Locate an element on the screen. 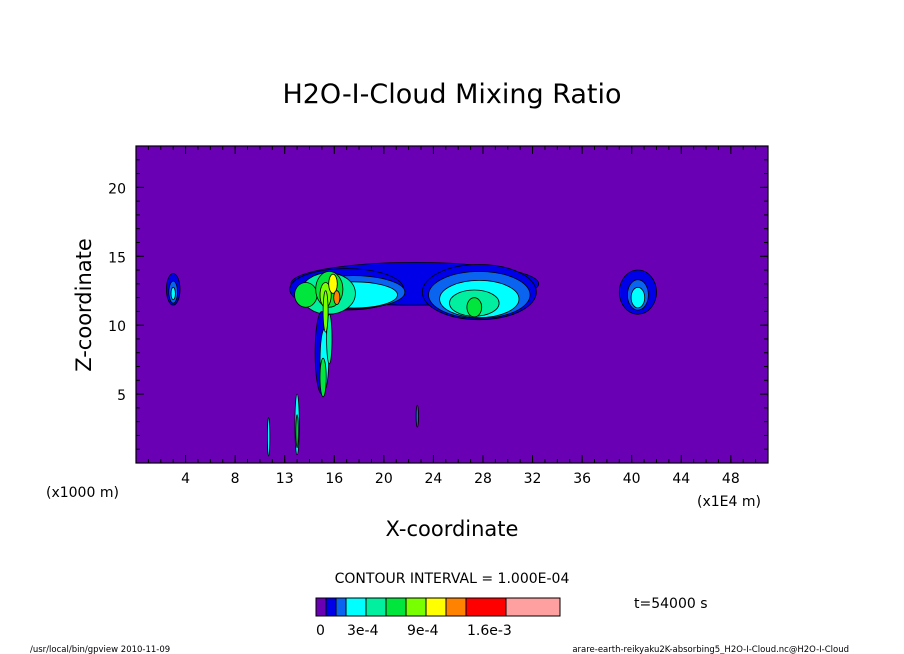  x-tick-label: 13 is located at coordinates (285, 479).